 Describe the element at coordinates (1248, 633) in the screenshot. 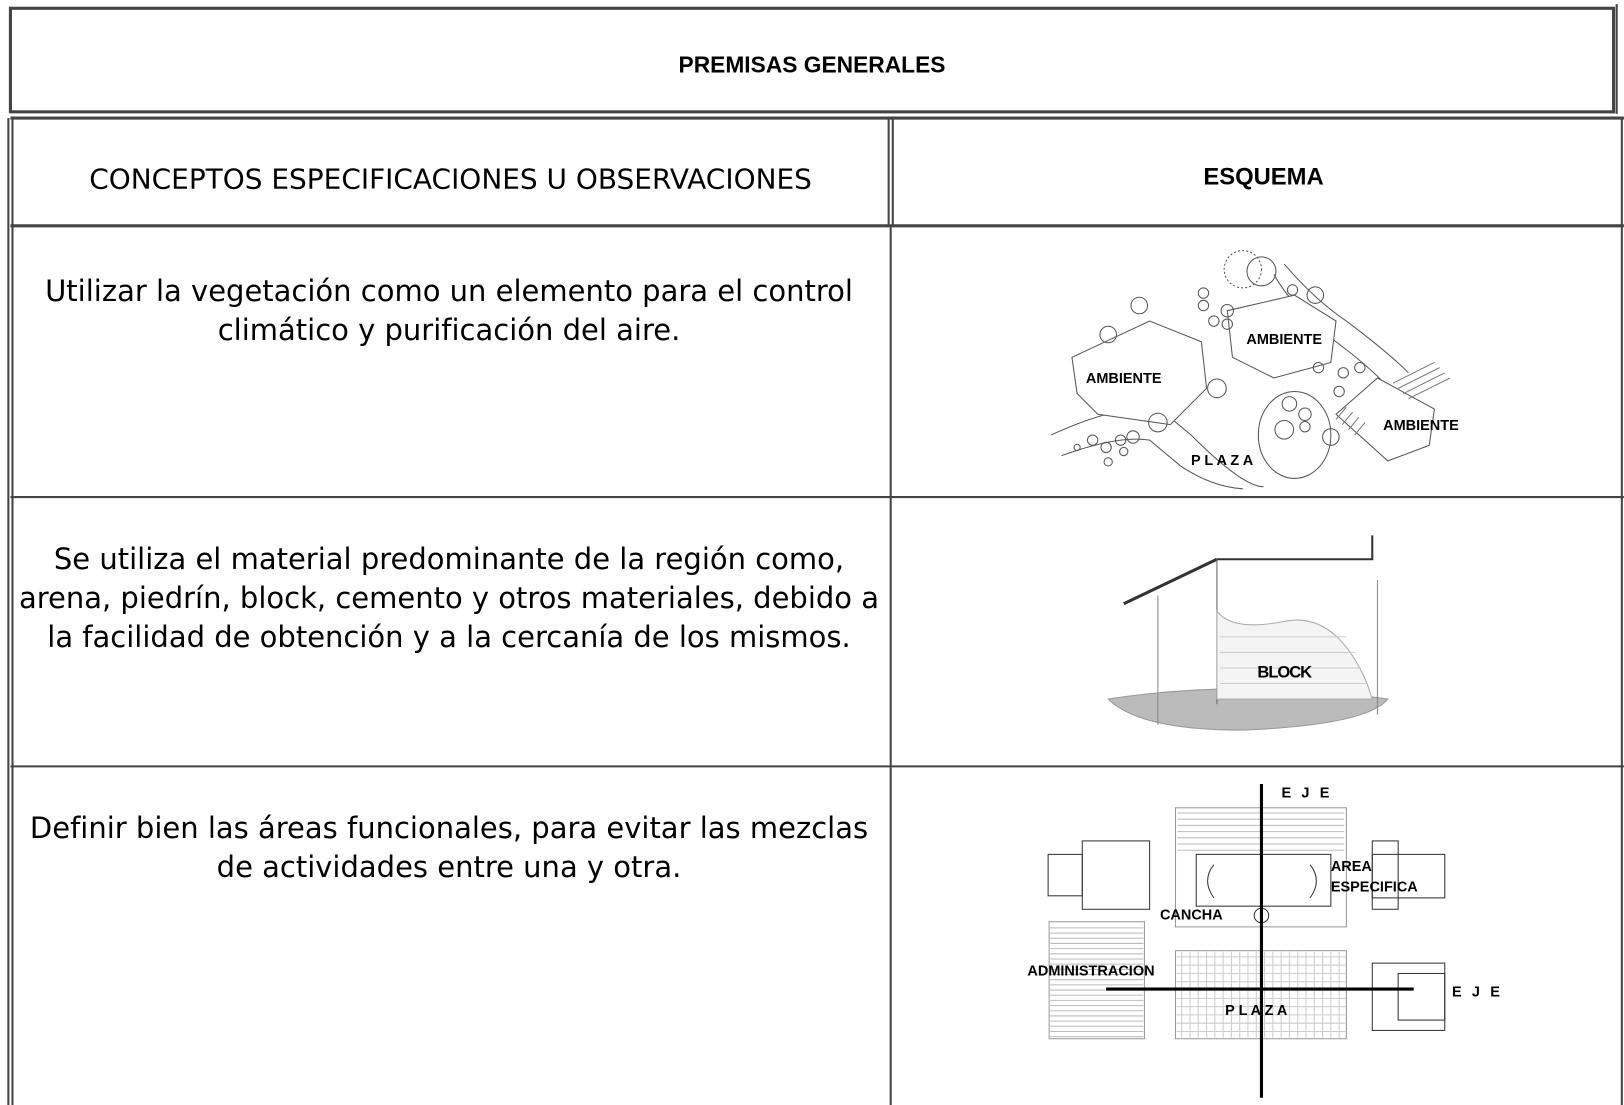

I see `block-diagram` at that location.